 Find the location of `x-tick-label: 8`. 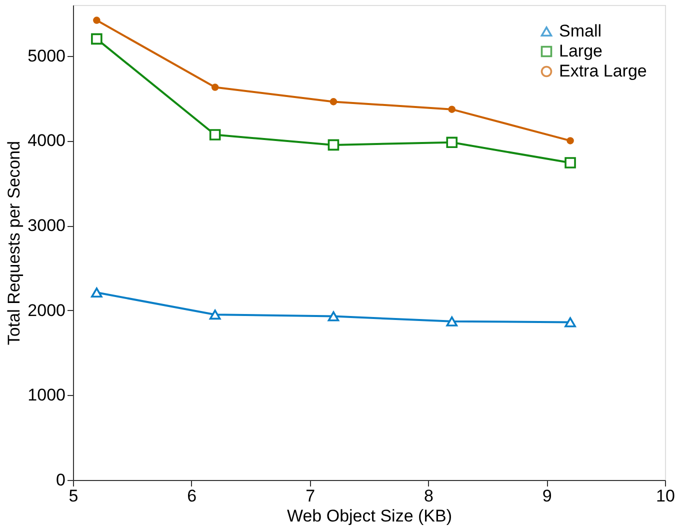

x-tick-label: 8 is located at coordinates (429, 496).